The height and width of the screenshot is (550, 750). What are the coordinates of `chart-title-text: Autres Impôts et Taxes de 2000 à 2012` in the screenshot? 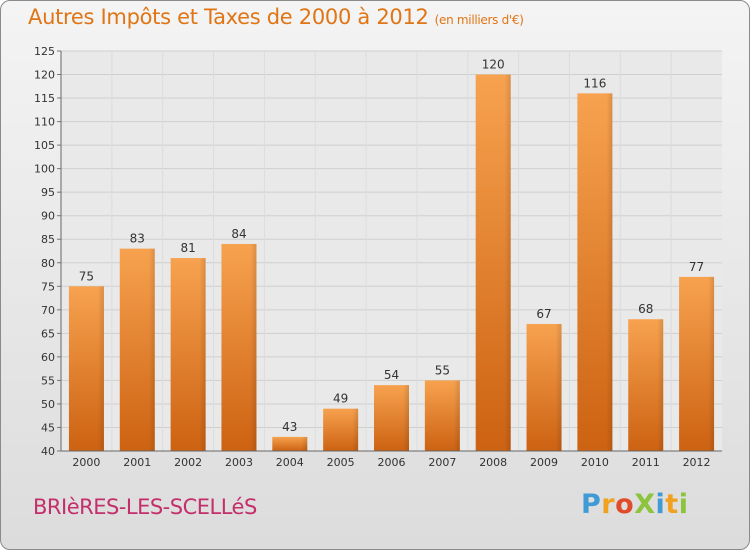 It's located at (228, 17).